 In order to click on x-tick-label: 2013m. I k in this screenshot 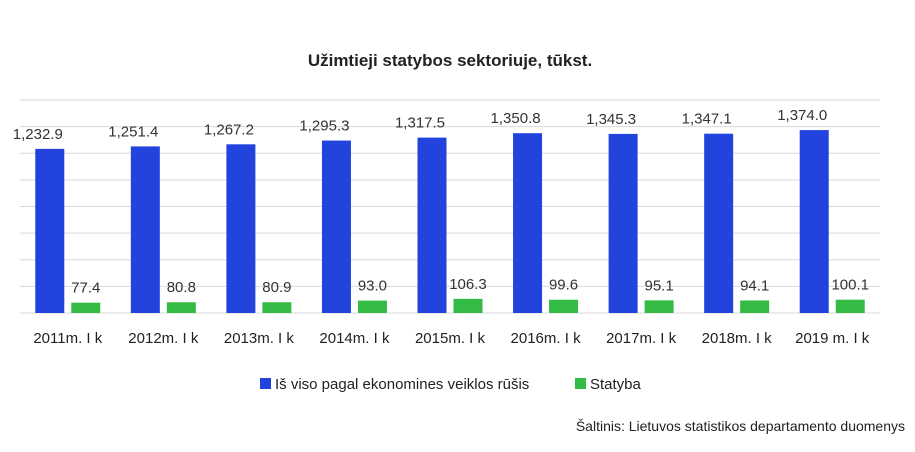, I will do `click(259, 338)`.